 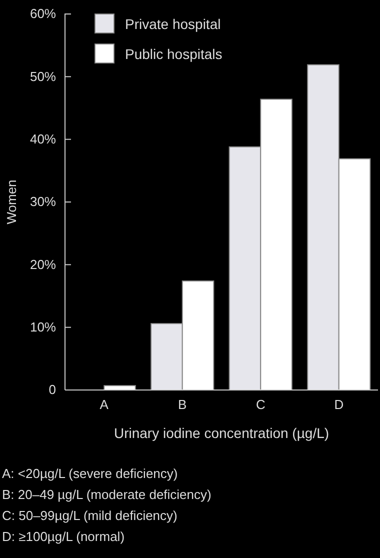 I want to click on y-tick-label: 40%, so click(x=43, y=138).